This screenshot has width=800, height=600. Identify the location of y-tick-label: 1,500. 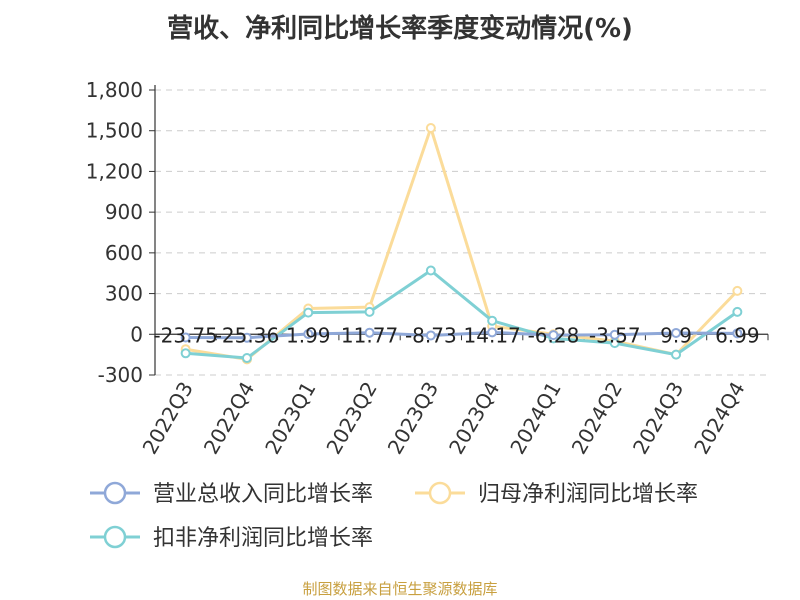
(114, 131).